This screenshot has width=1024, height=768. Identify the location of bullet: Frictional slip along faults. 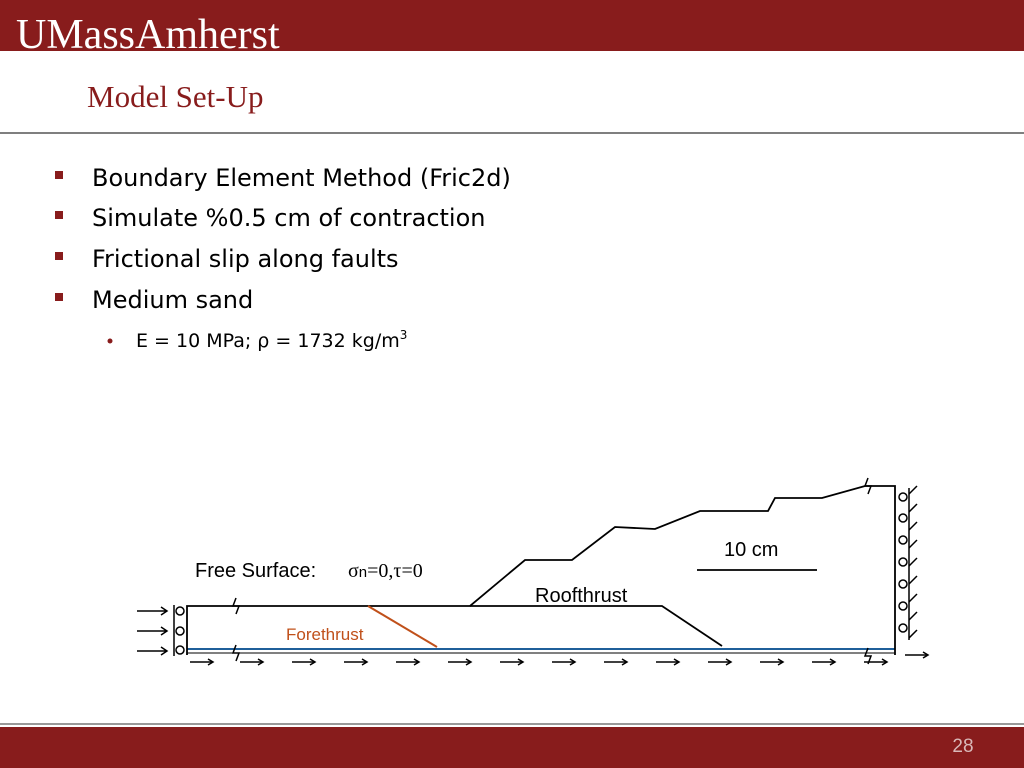
(245, 259).